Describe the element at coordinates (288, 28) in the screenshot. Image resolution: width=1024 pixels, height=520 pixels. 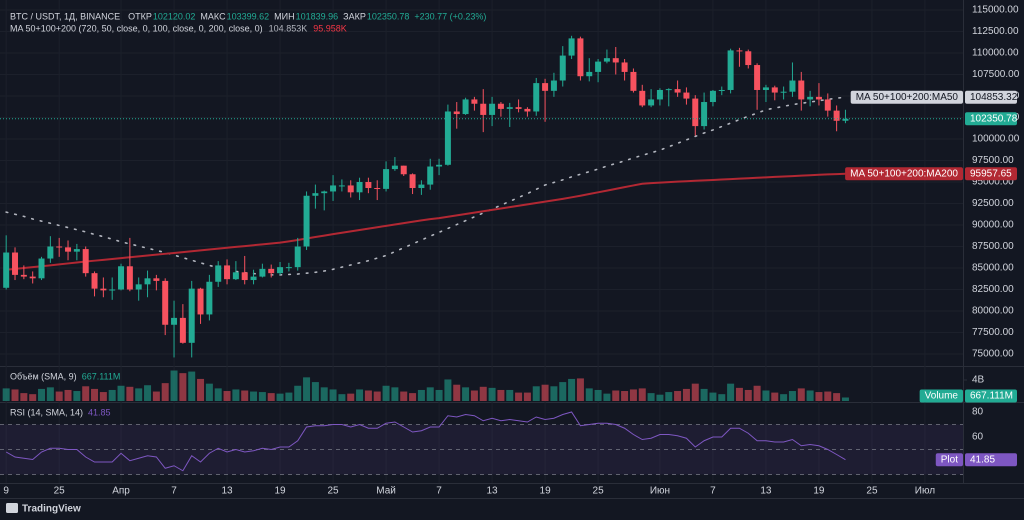
I see `indicator-value: 104.853K` at that location.